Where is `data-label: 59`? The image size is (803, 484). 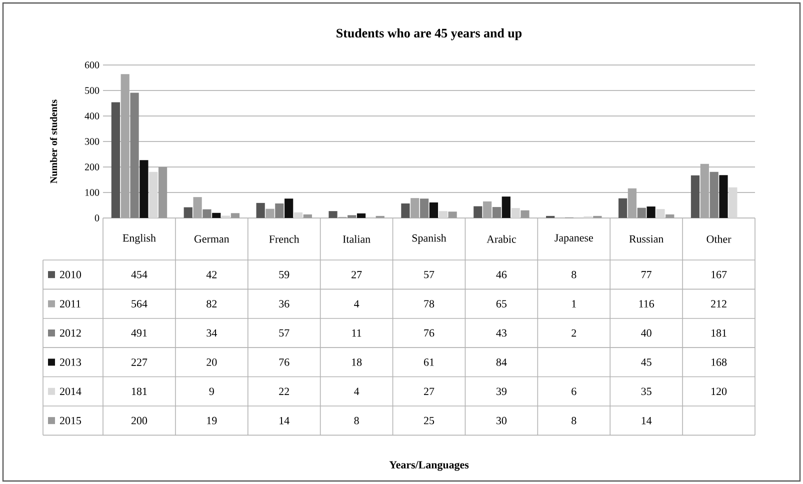
data-label: 59 is located at coordinates (284, 274).